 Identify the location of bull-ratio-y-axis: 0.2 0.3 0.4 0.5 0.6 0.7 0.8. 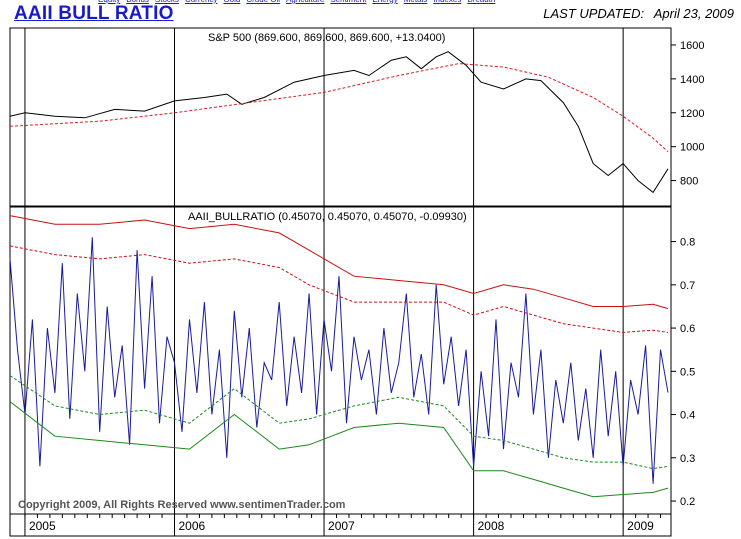
(683, 372).